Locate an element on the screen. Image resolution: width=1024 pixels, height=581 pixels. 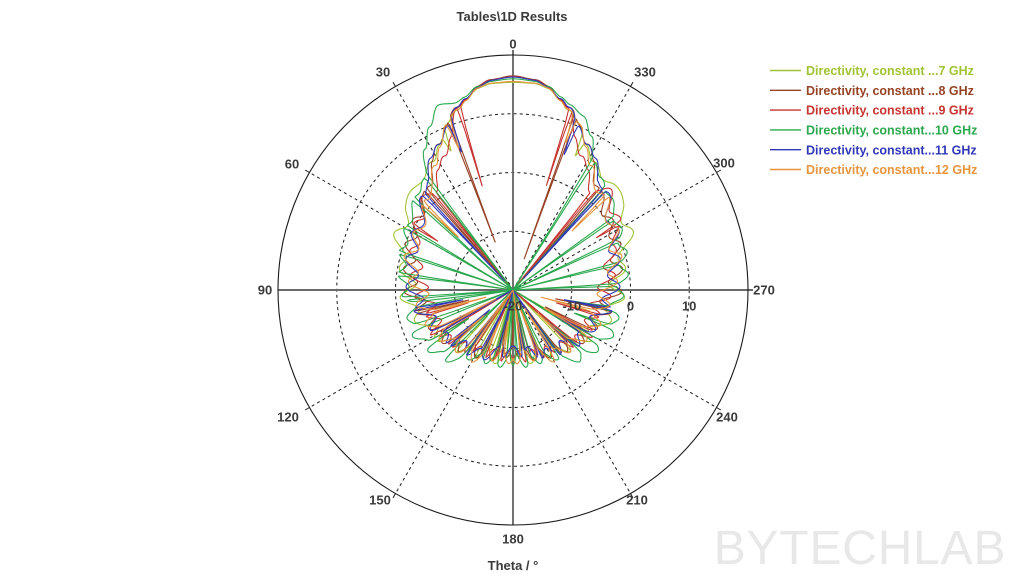
svg-text: 210 is located at coordinates (637, 500).